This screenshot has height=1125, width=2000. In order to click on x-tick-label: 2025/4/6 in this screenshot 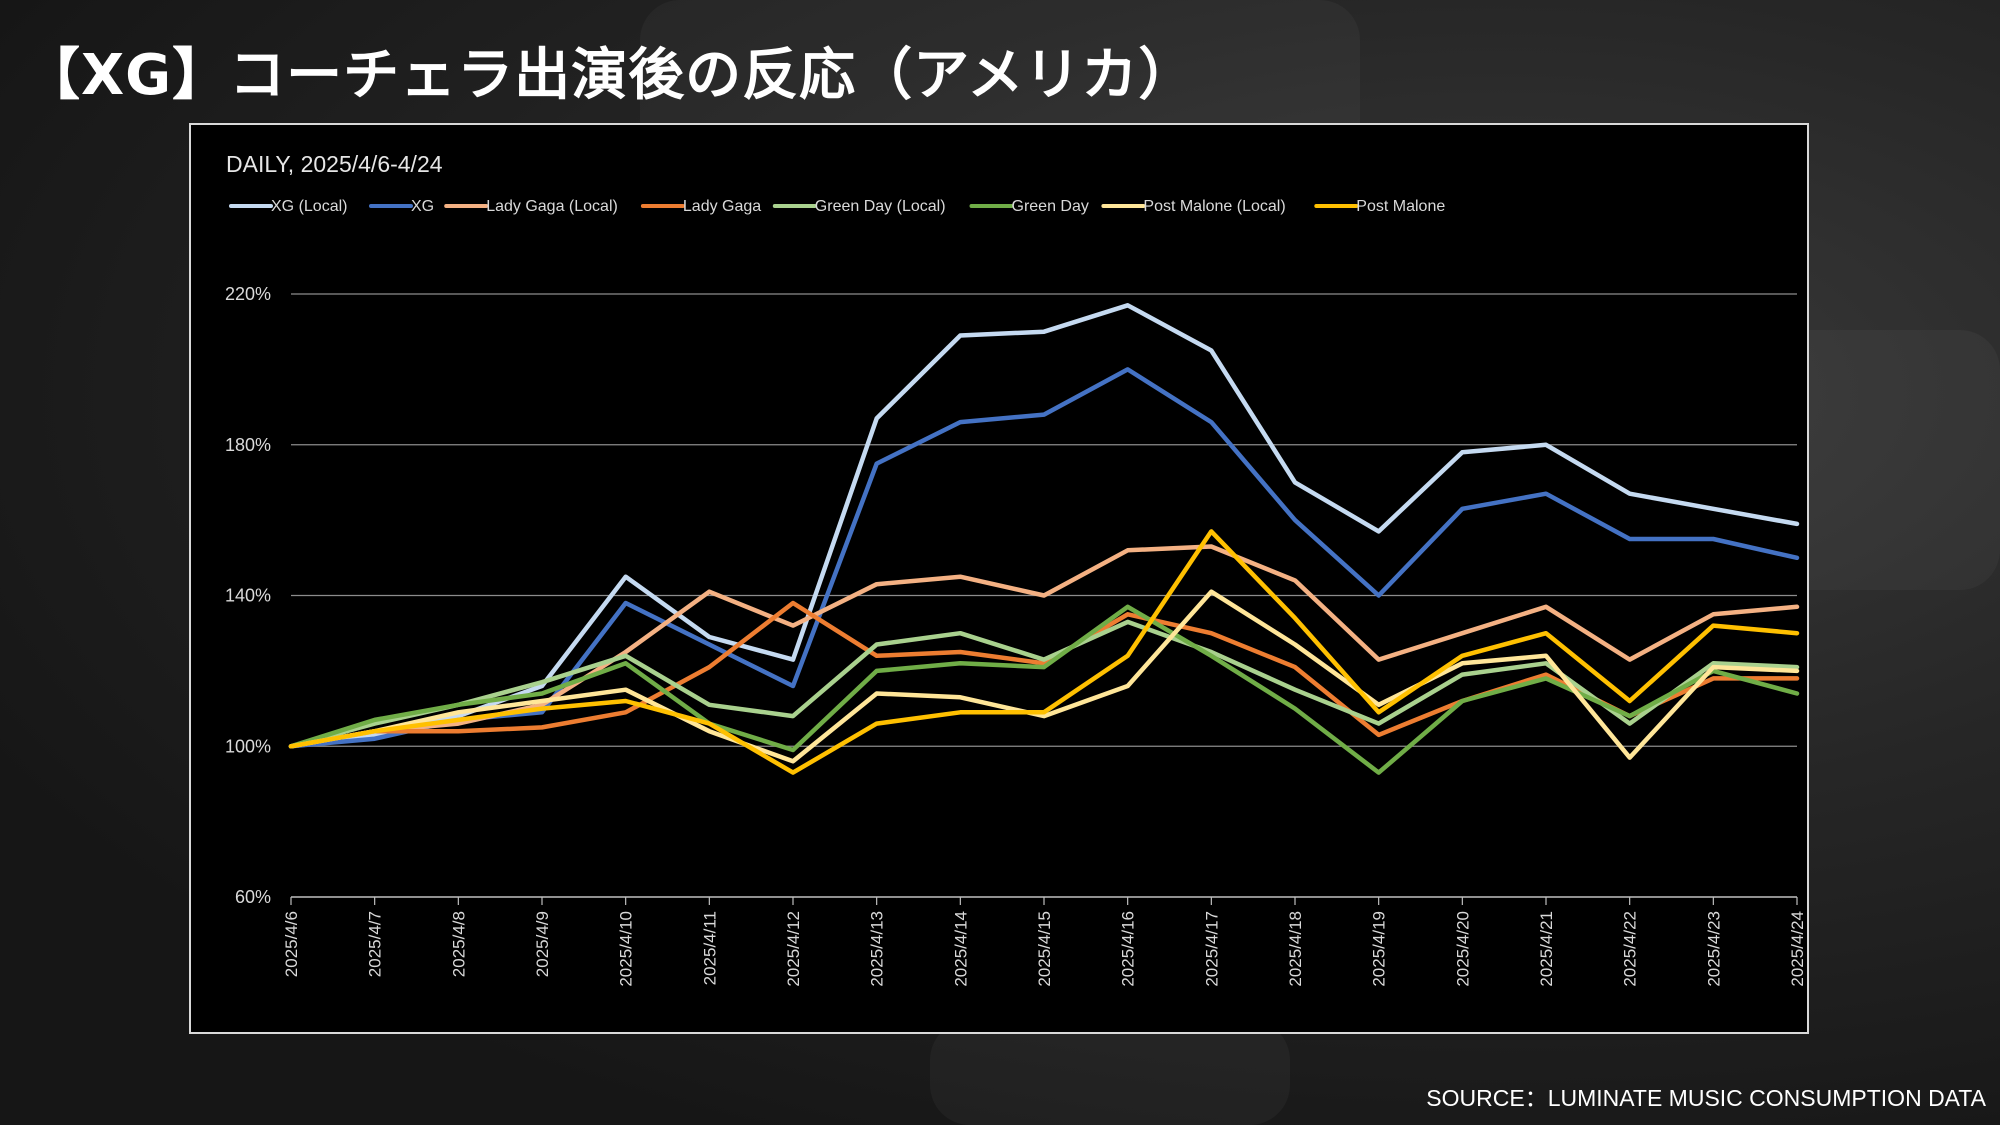, I will do `click(291, 944)`.